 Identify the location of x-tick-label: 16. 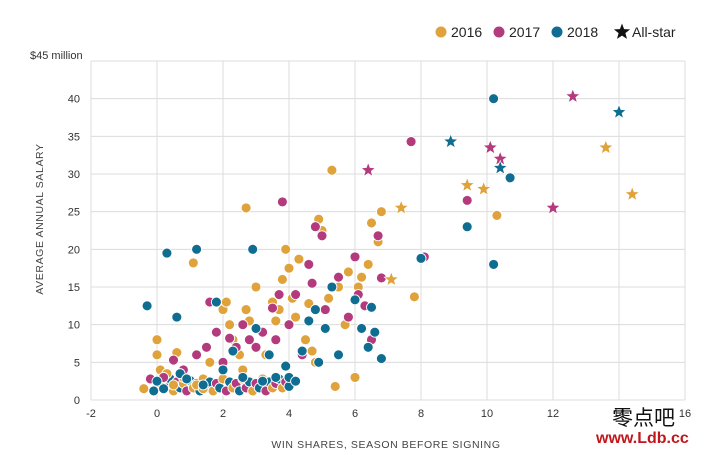
(685, 414).